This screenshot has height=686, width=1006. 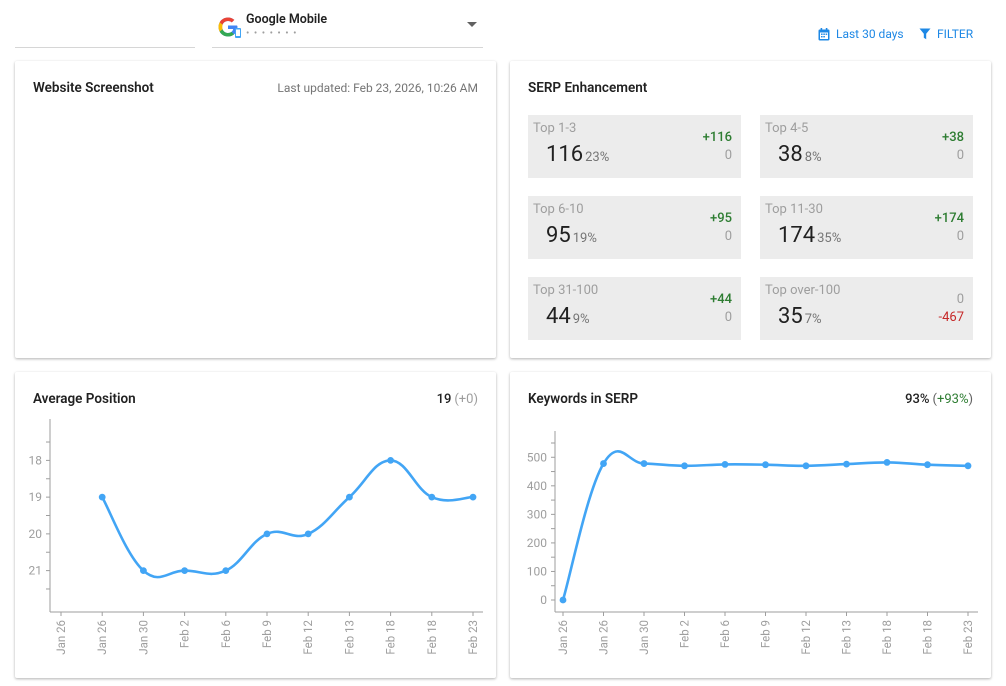 What do you see at coordinates (685, 633) in the screenshot?
I see `x-tick-label: Feb 2` at bounding box center [685, 633].